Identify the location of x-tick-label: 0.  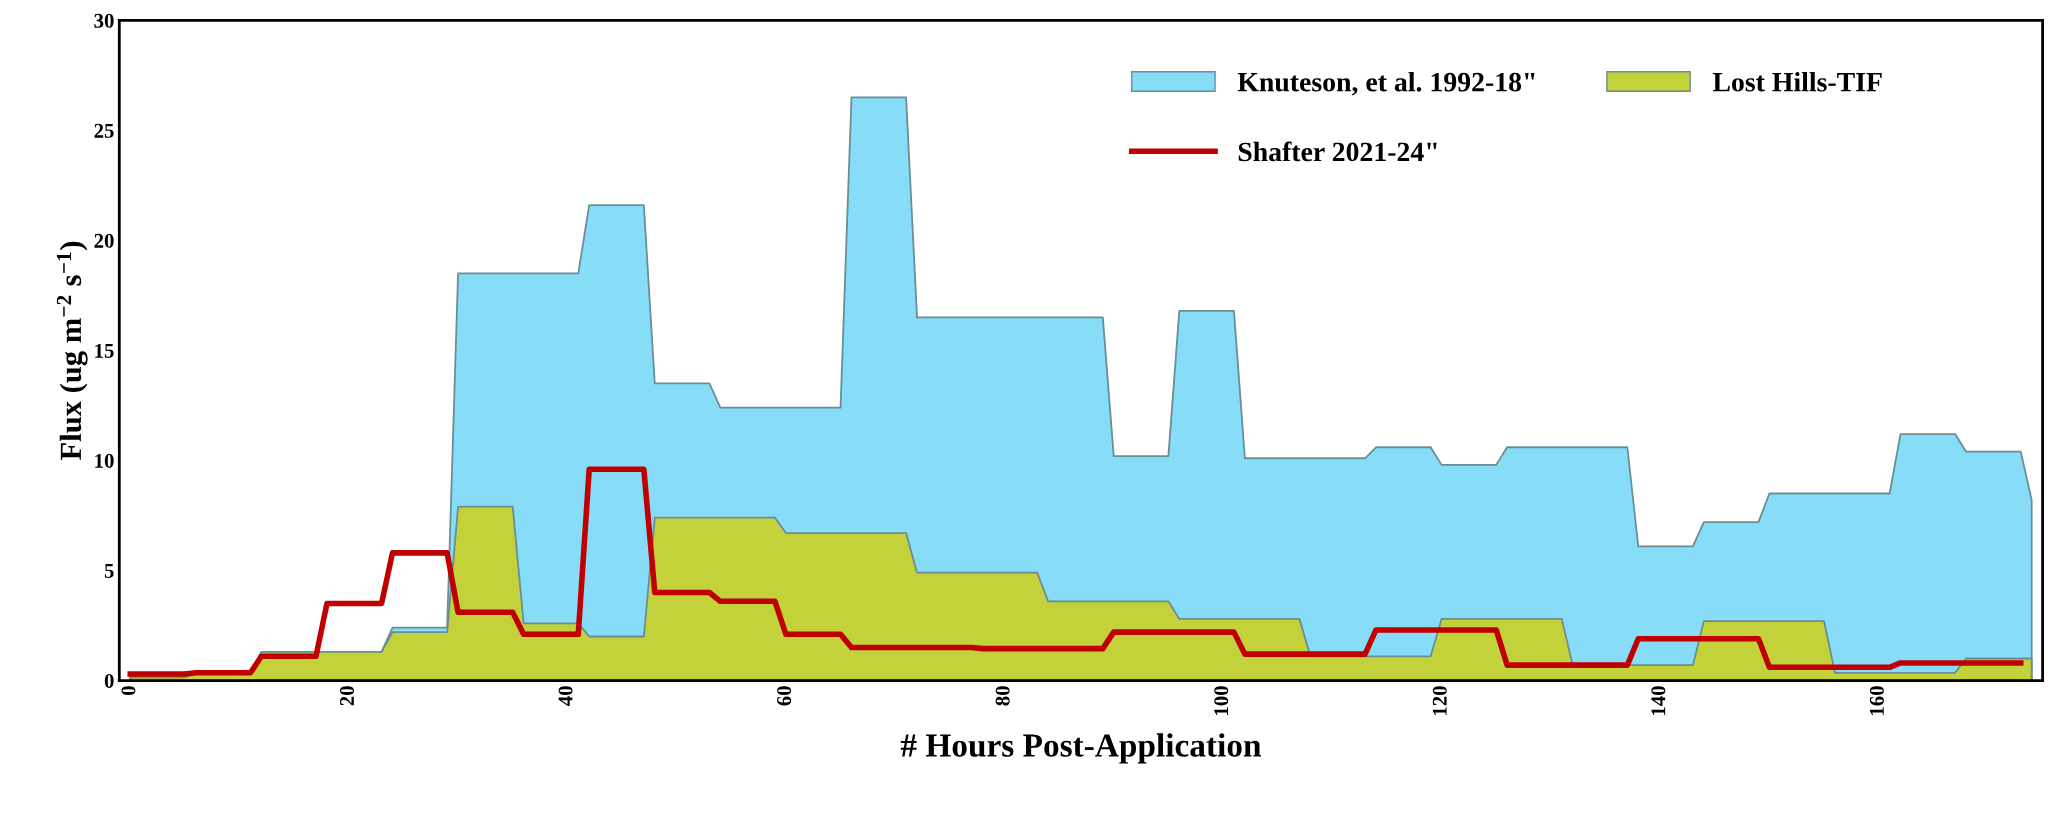
(128, 691).